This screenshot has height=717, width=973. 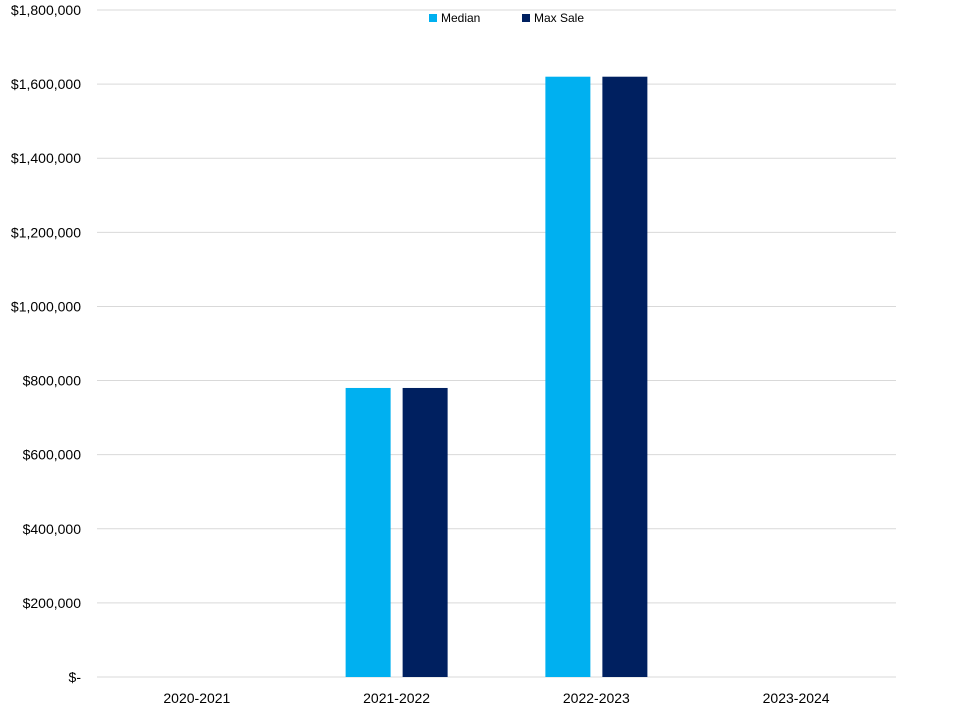 What do you see at coordinates (526, 18) in the screenshot?
I see `legend-swatch-max-sale` at bounding box center [526, 18].